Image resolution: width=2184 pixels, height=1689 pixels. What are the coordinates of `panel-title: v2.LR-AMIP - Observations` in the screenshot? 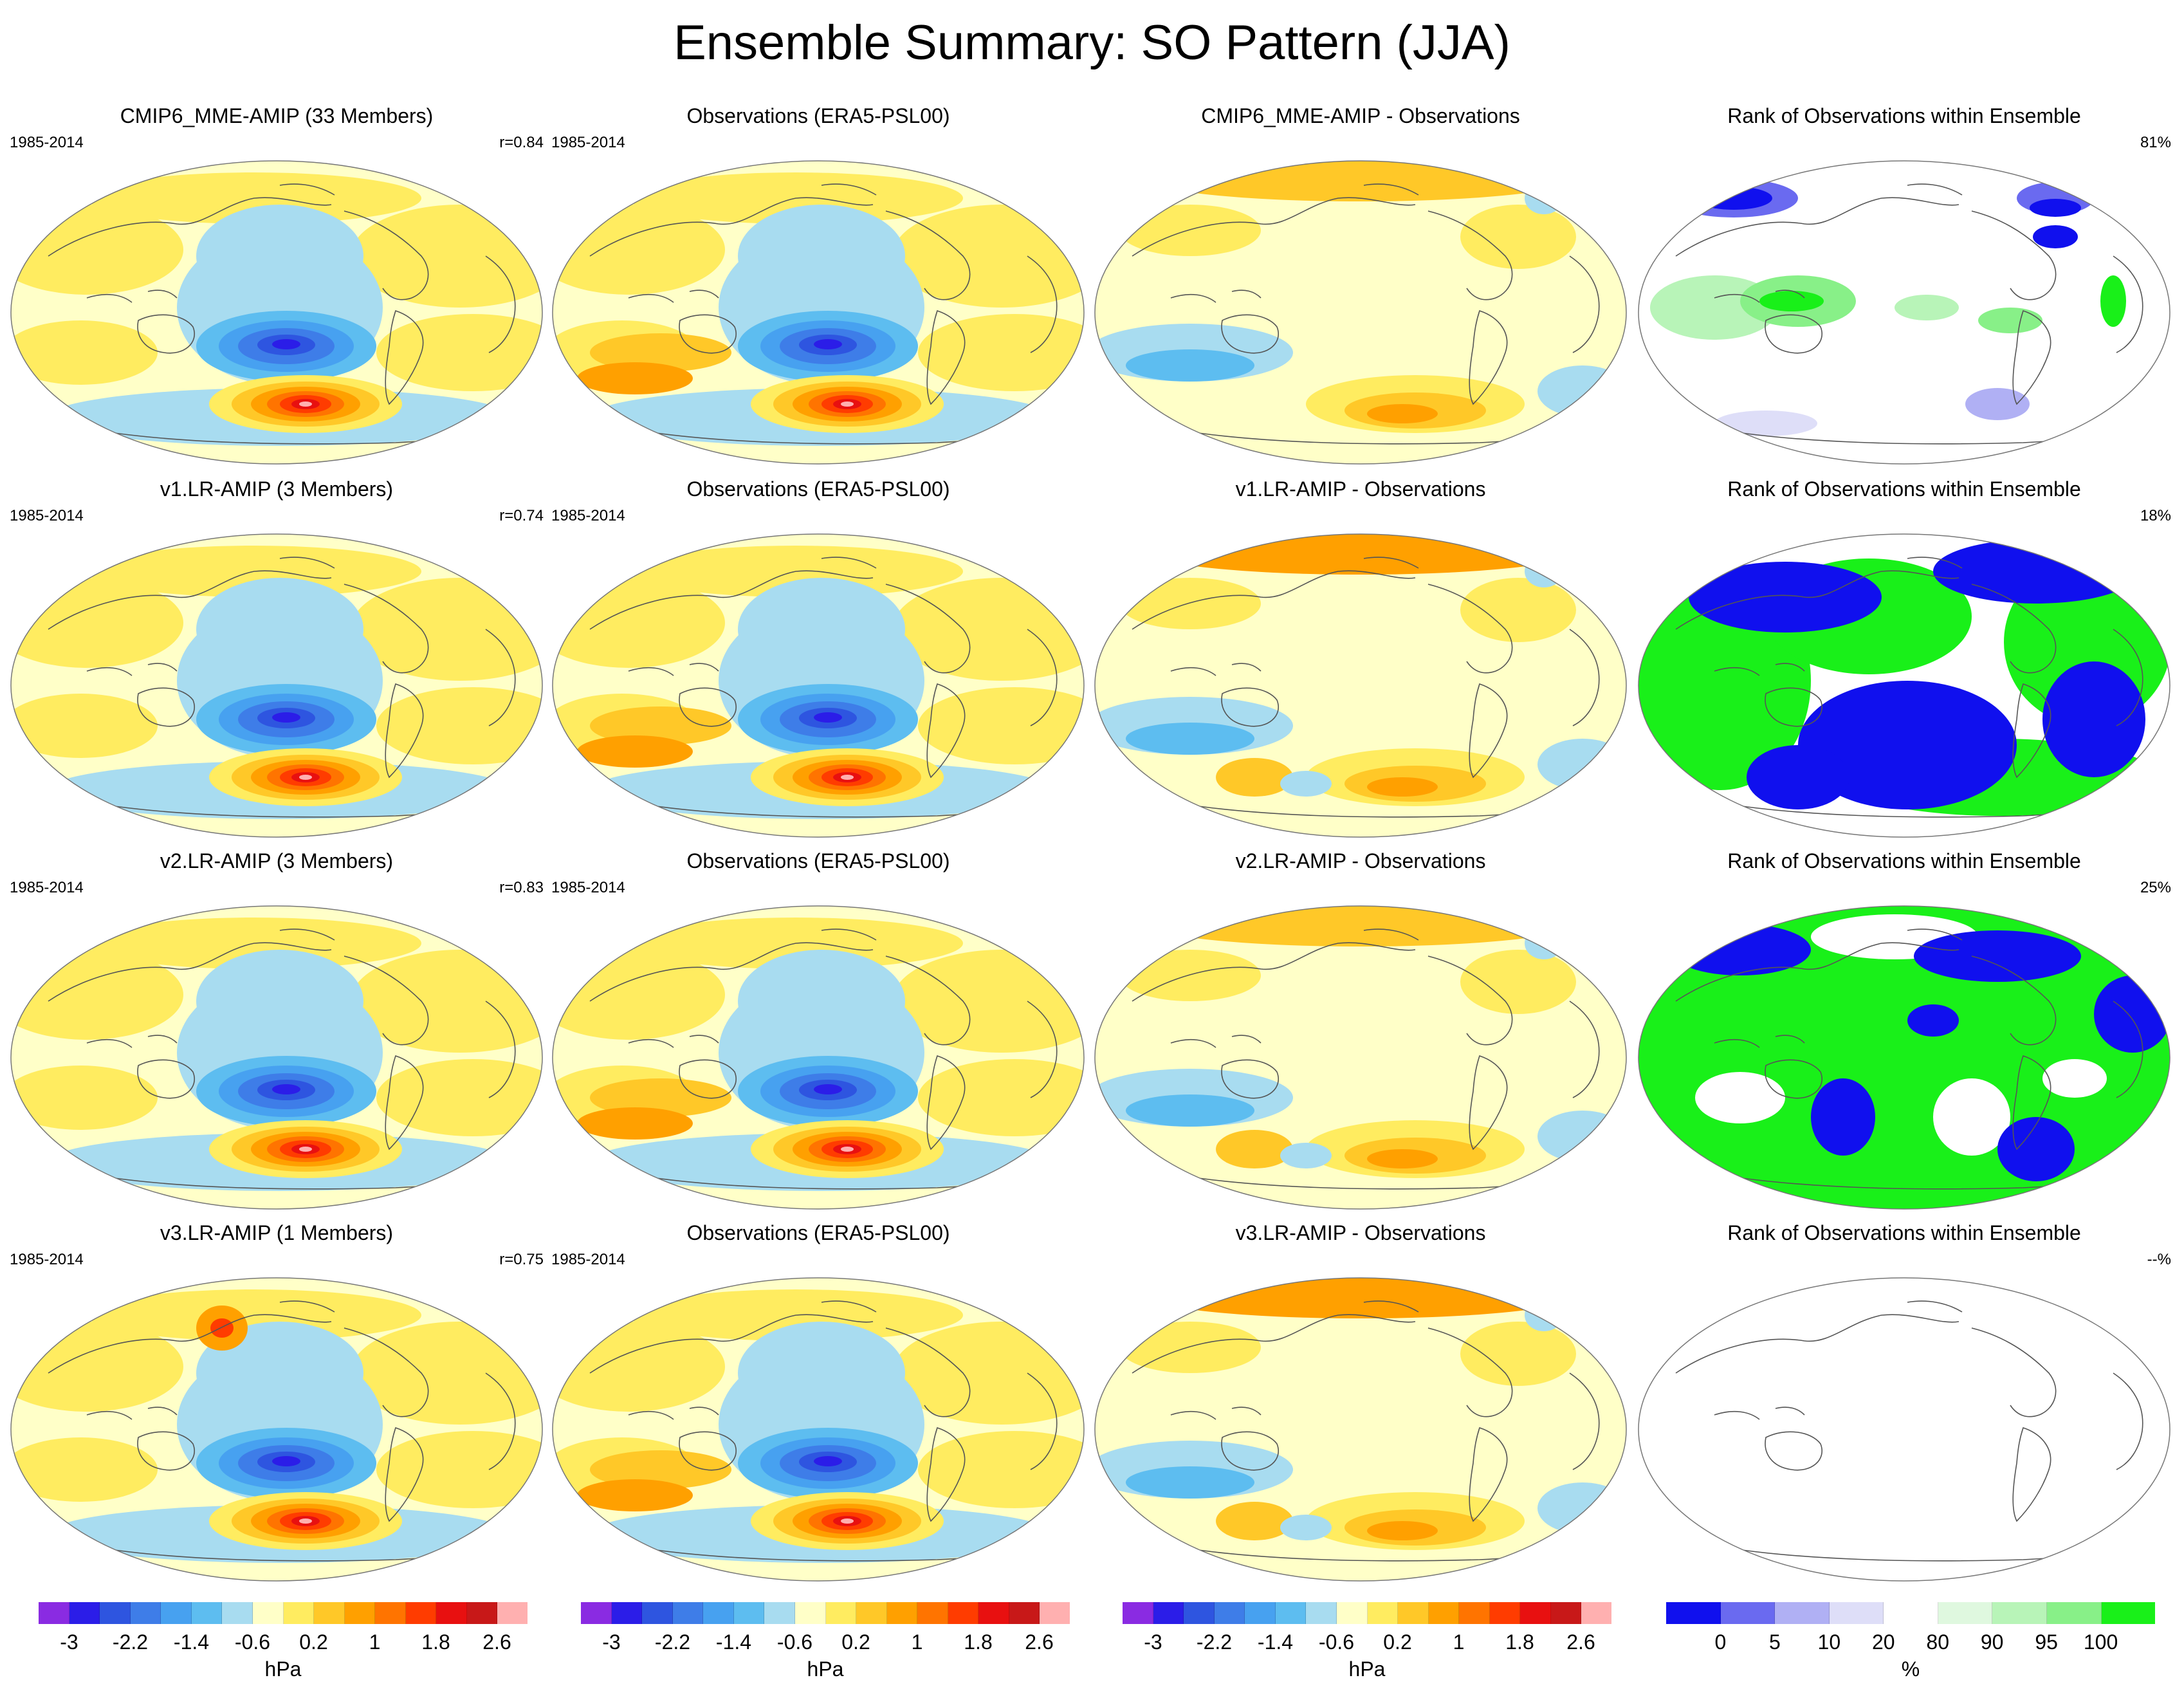 It's located at (1360, 861).